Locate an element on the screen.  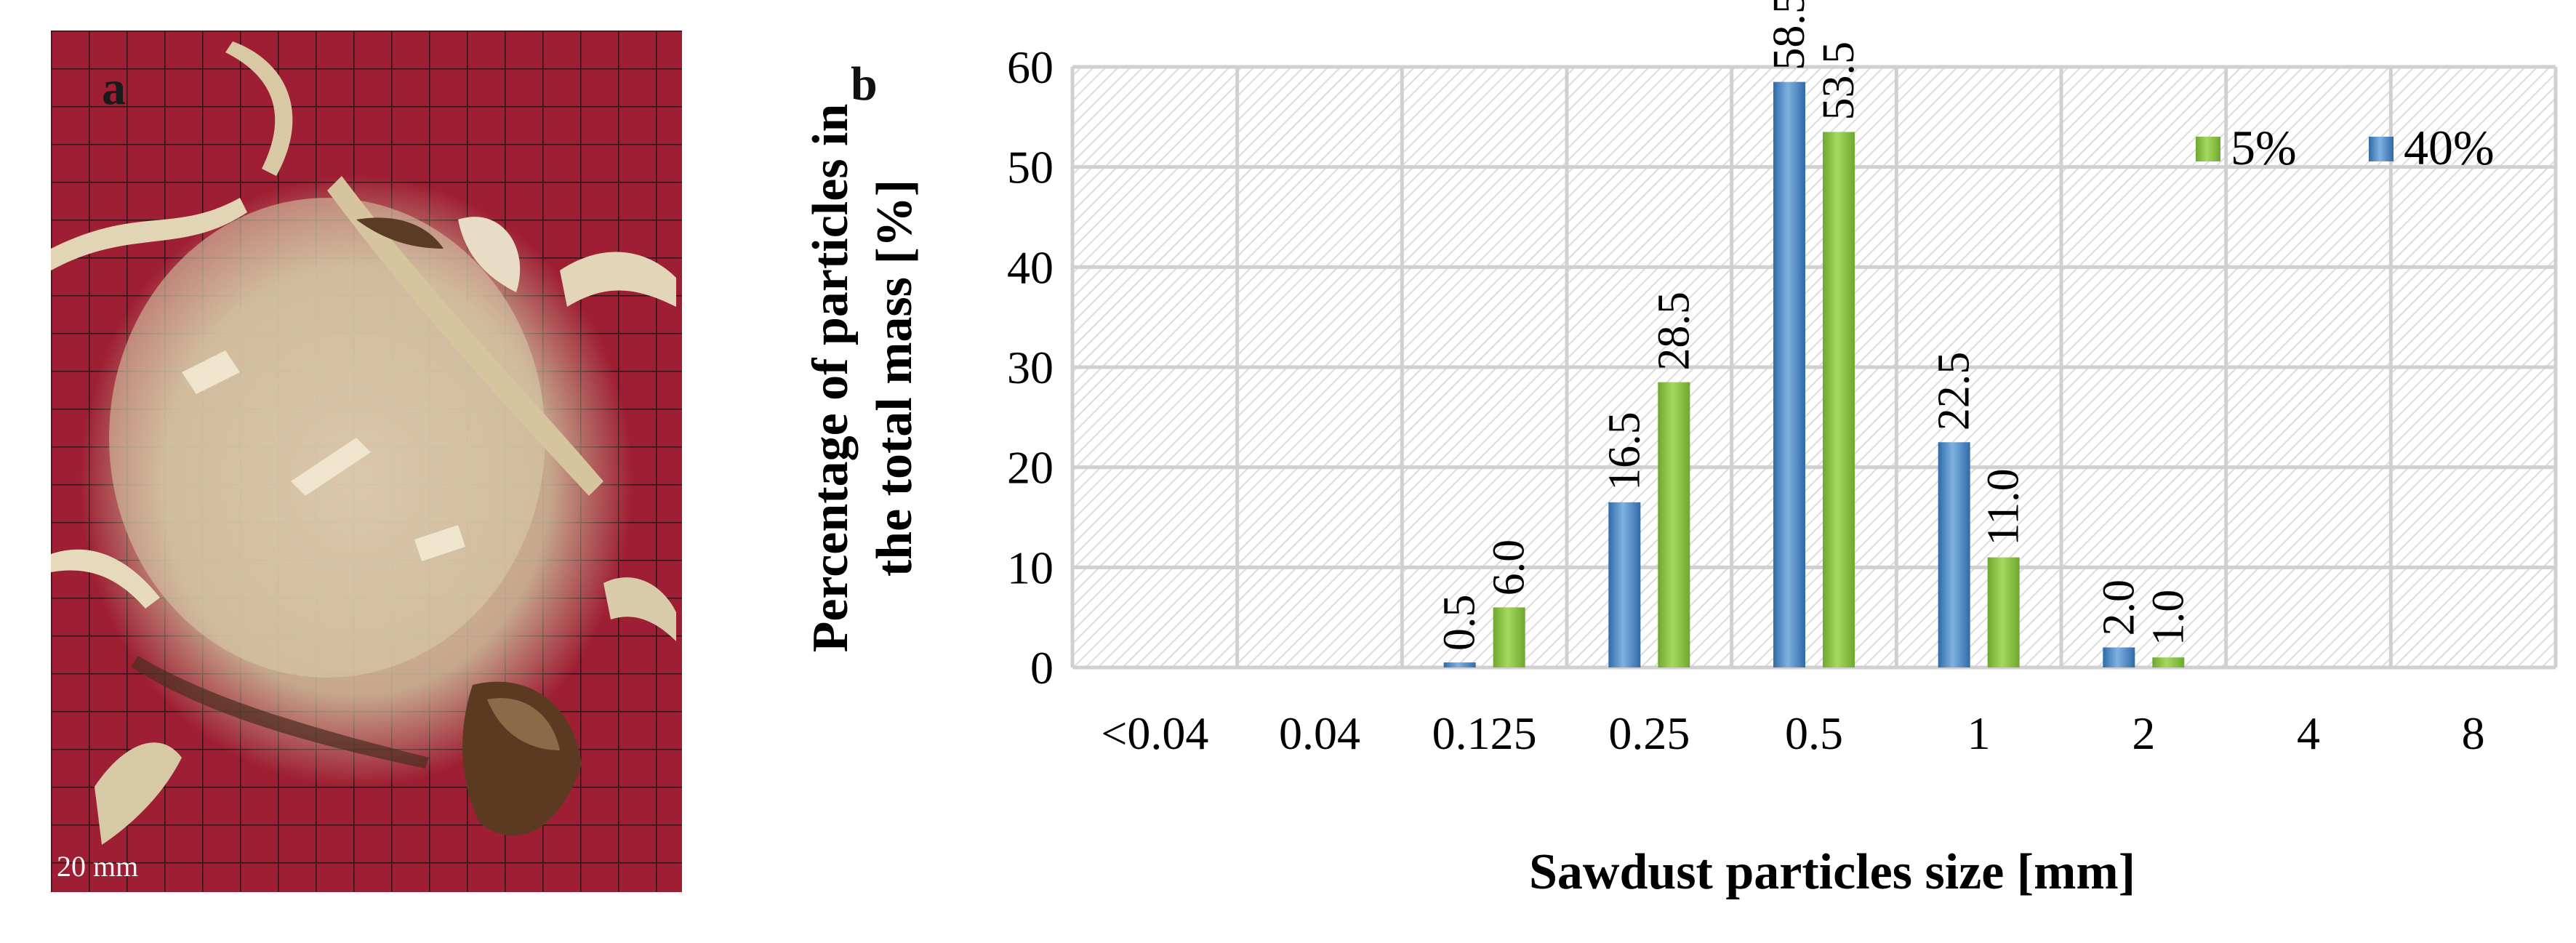
y-axis-ticks: 0 10 20 30 40 50 60 is located at coordinates (1030, 367).